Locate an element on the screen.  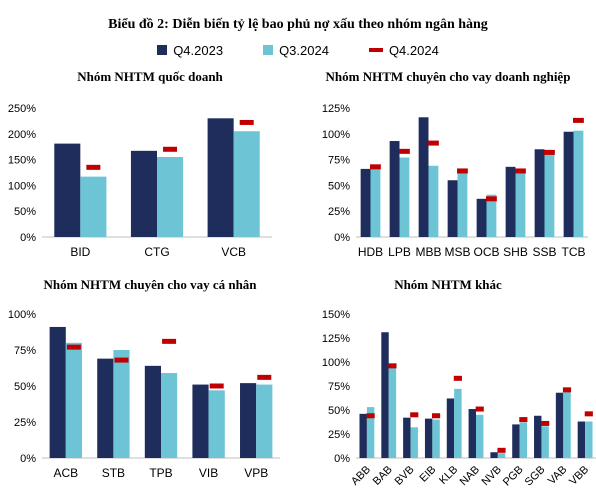
legend-item-q3-2024: Q3.2024 is located at coordinates (296, 50).